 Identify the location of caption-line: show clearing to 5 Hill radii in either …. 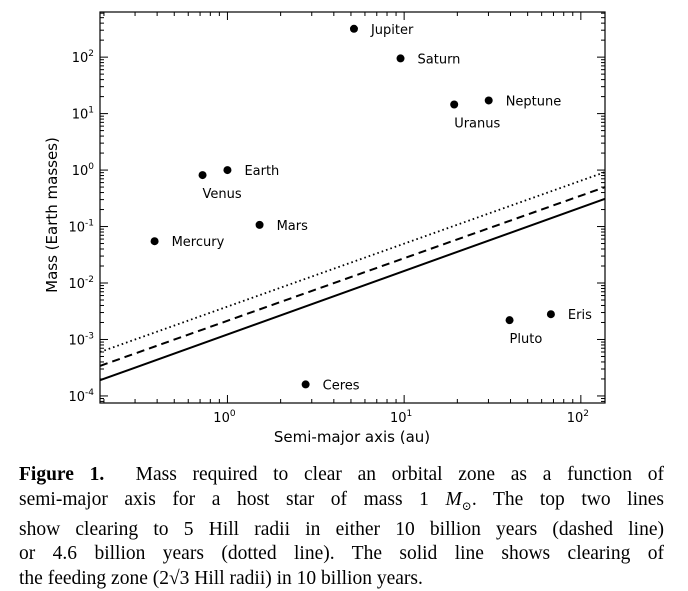
(341, 529).